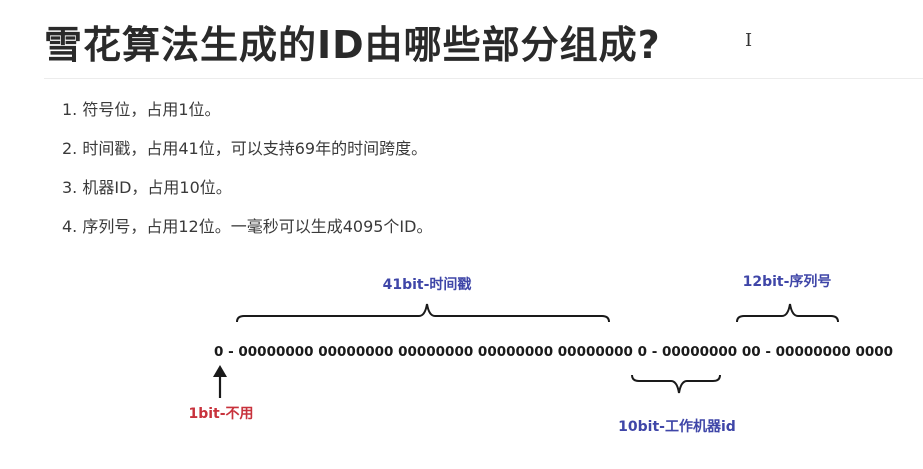  Describe the element at coordinates (220, 414) in the screenshot. I see `sign-bit-label: 1bit-不用` at that location.